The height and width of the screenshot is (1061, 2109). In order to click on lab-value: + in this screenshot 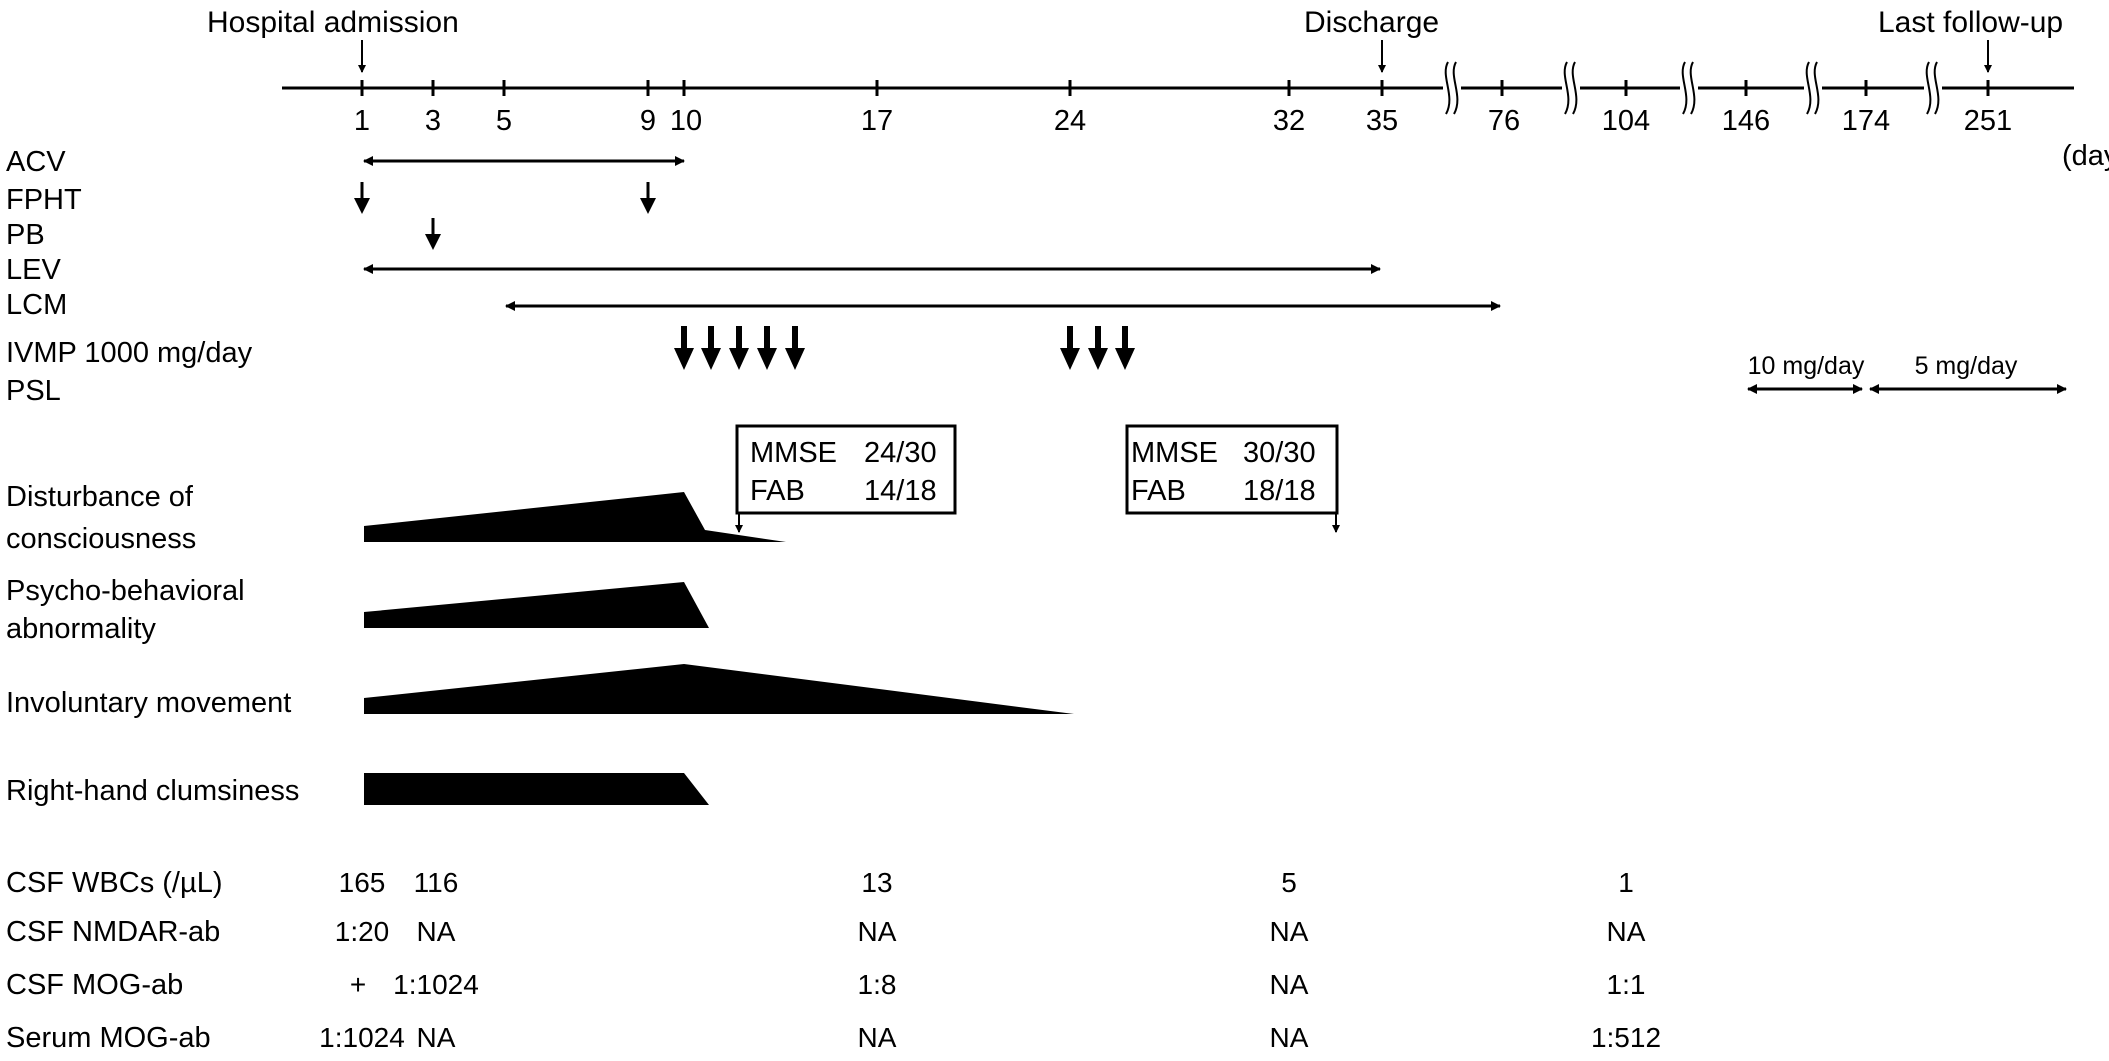, I will do `click(358, 984)`.